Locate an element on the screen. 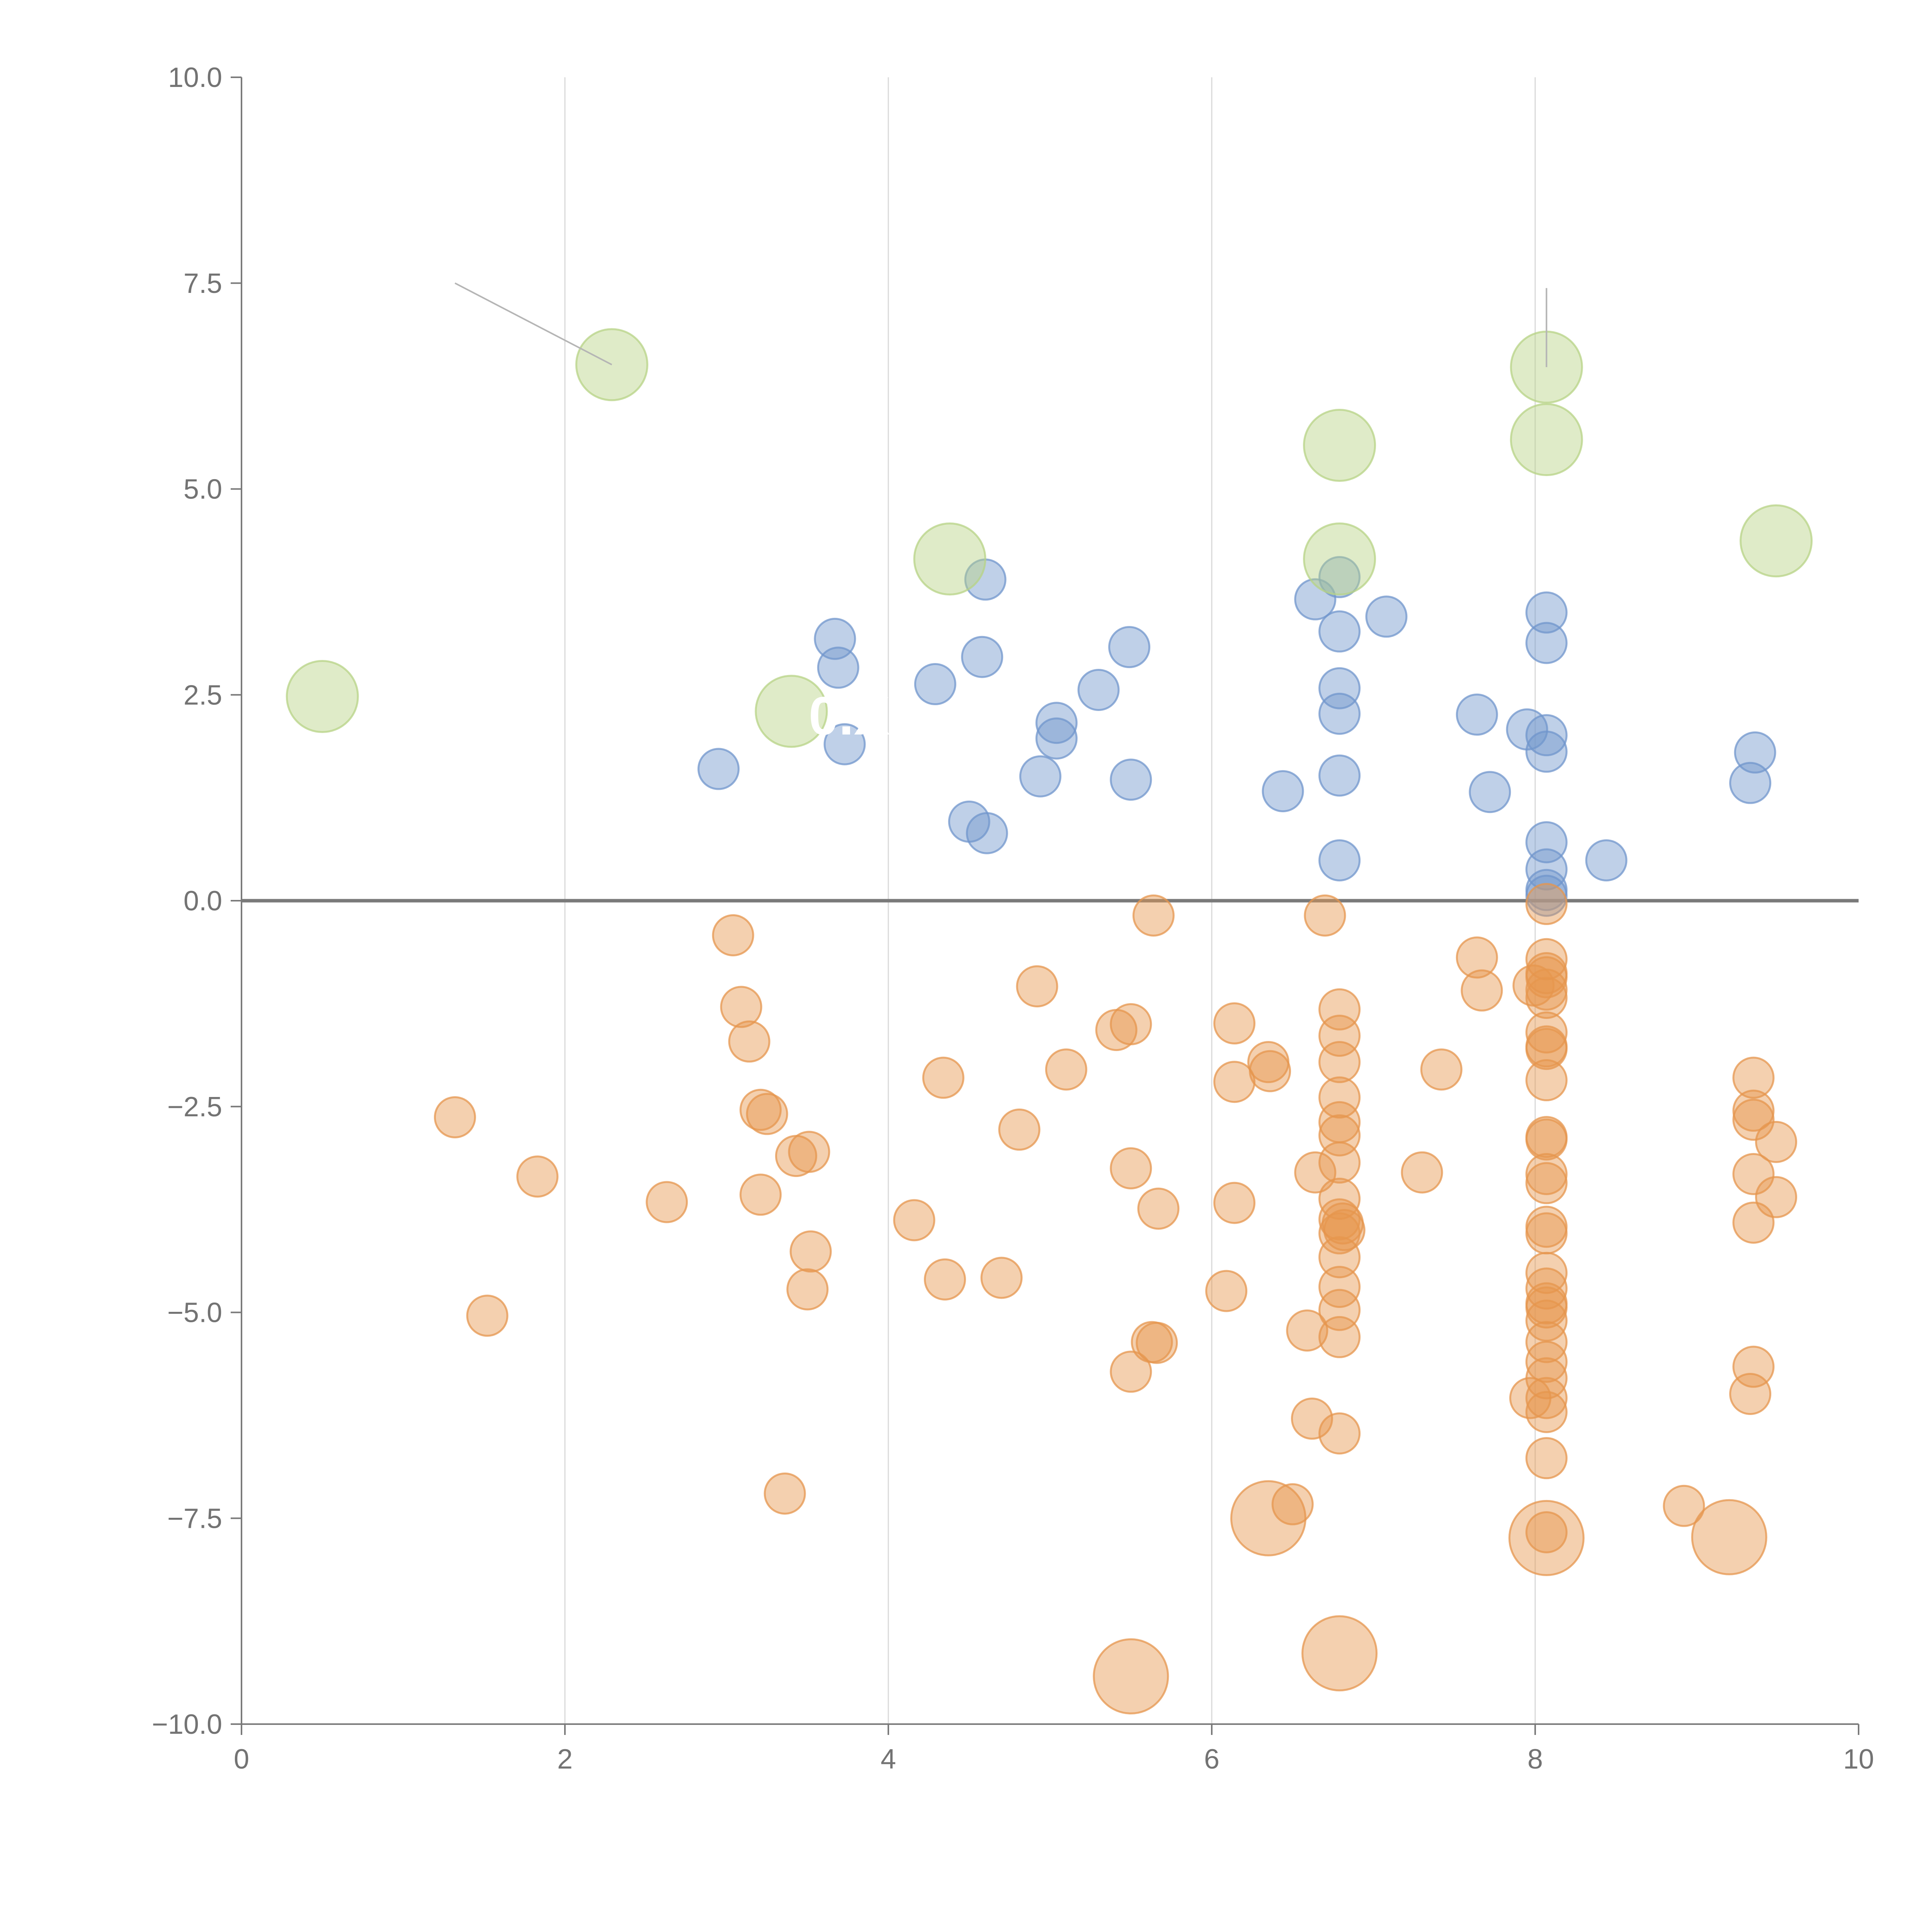 This screenshot has height=1932, width=1932. x-tick-label: 2 is located at coordinates (565, 1759).